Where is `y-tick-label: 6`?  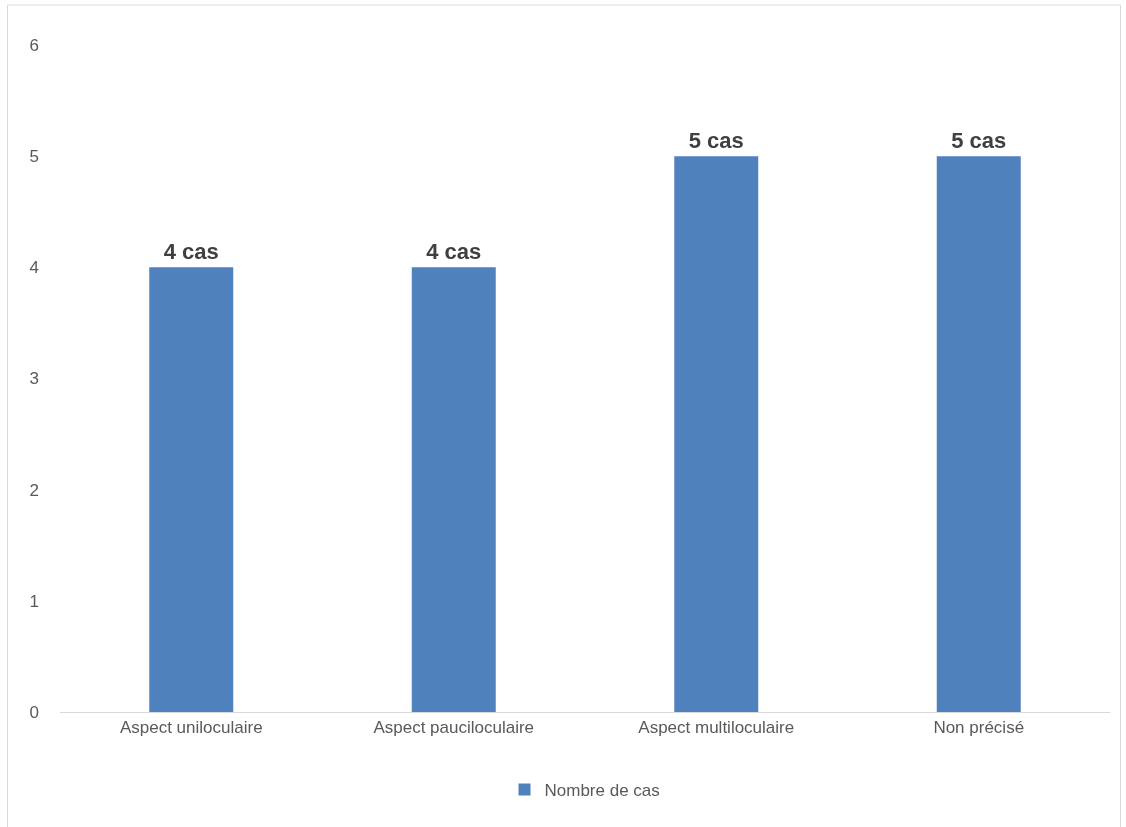
y-tick-label: 6 is located at coordinates (34, 45).